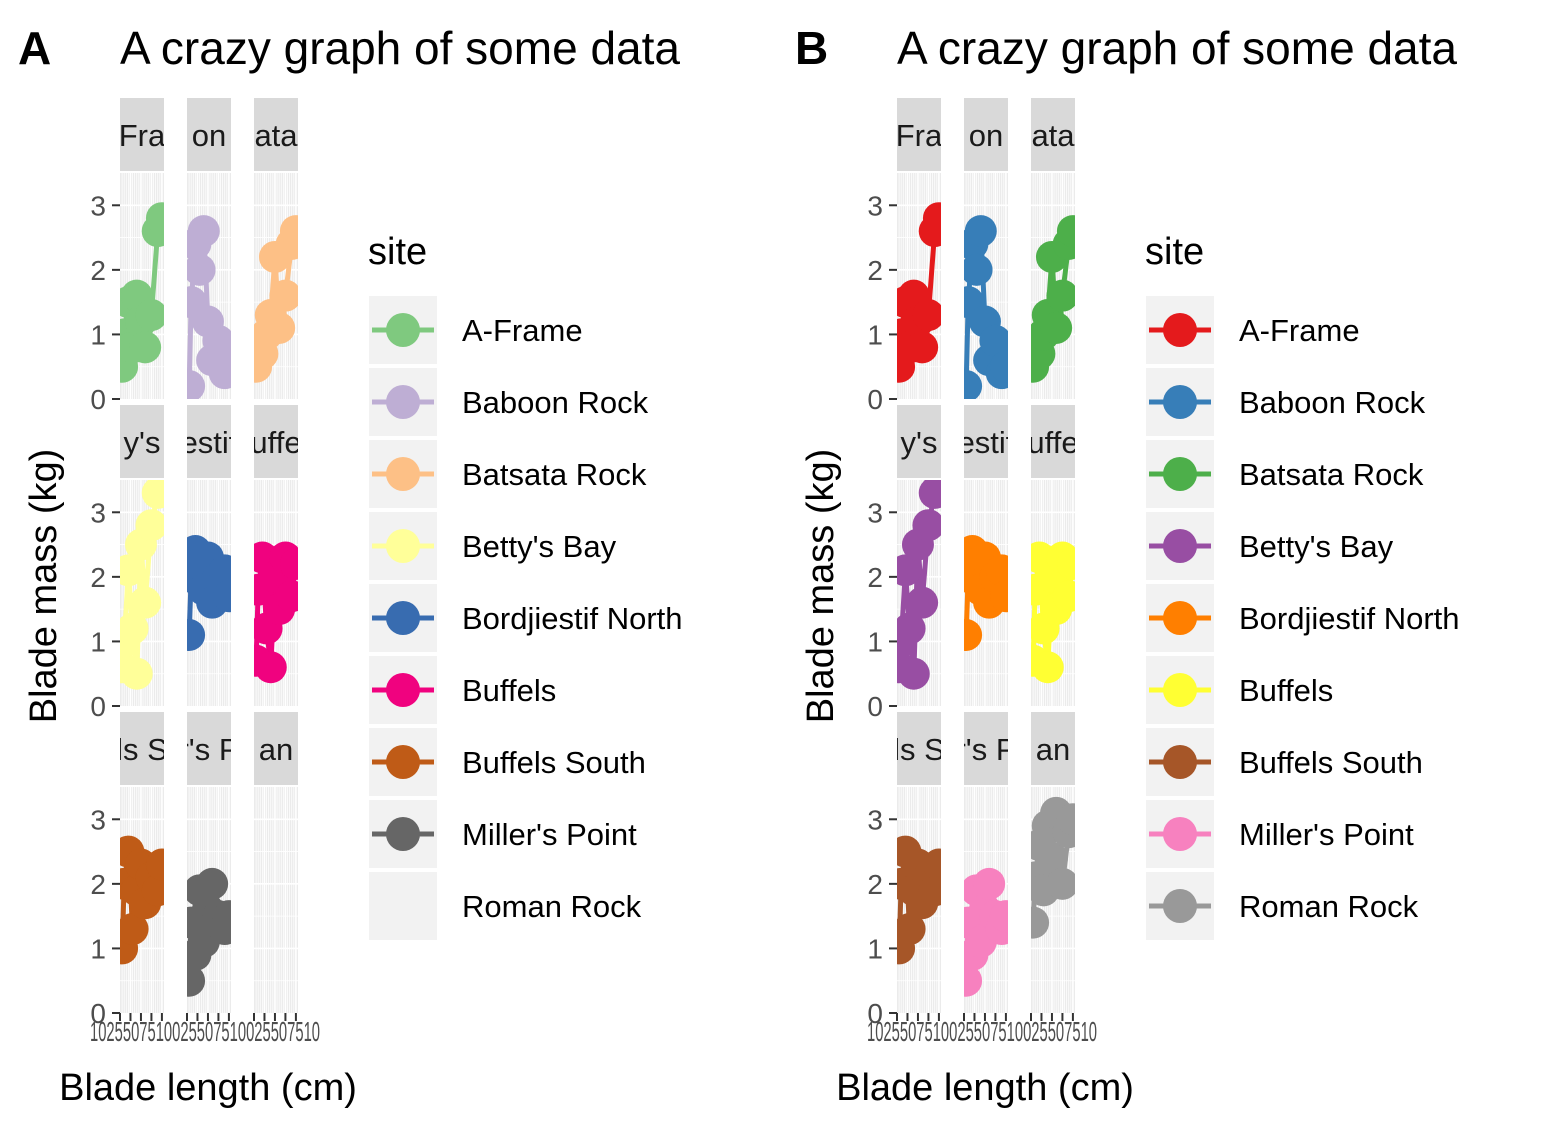  What do you see at coordinates (905, 256) in the screenshot?
I see `facet-1: Fra 0 1 2 3` at bounding box center [905, 256].